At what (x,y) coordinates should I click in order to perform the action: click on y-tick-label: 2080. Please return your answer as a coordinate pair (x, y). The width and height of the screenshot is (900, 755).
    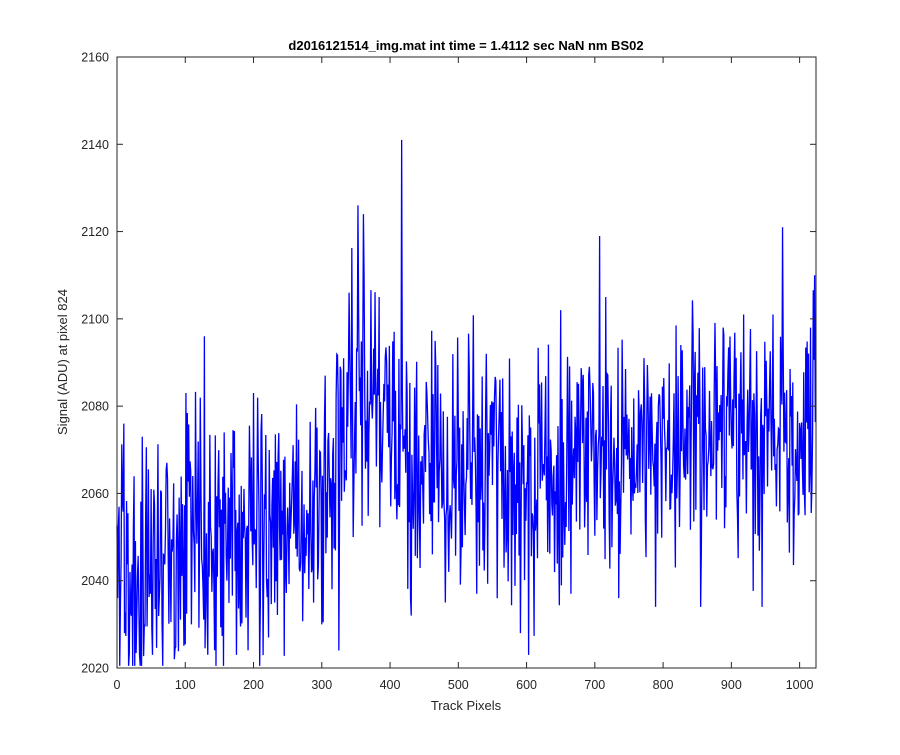
    Looking at the image, I should click on (95, 407).